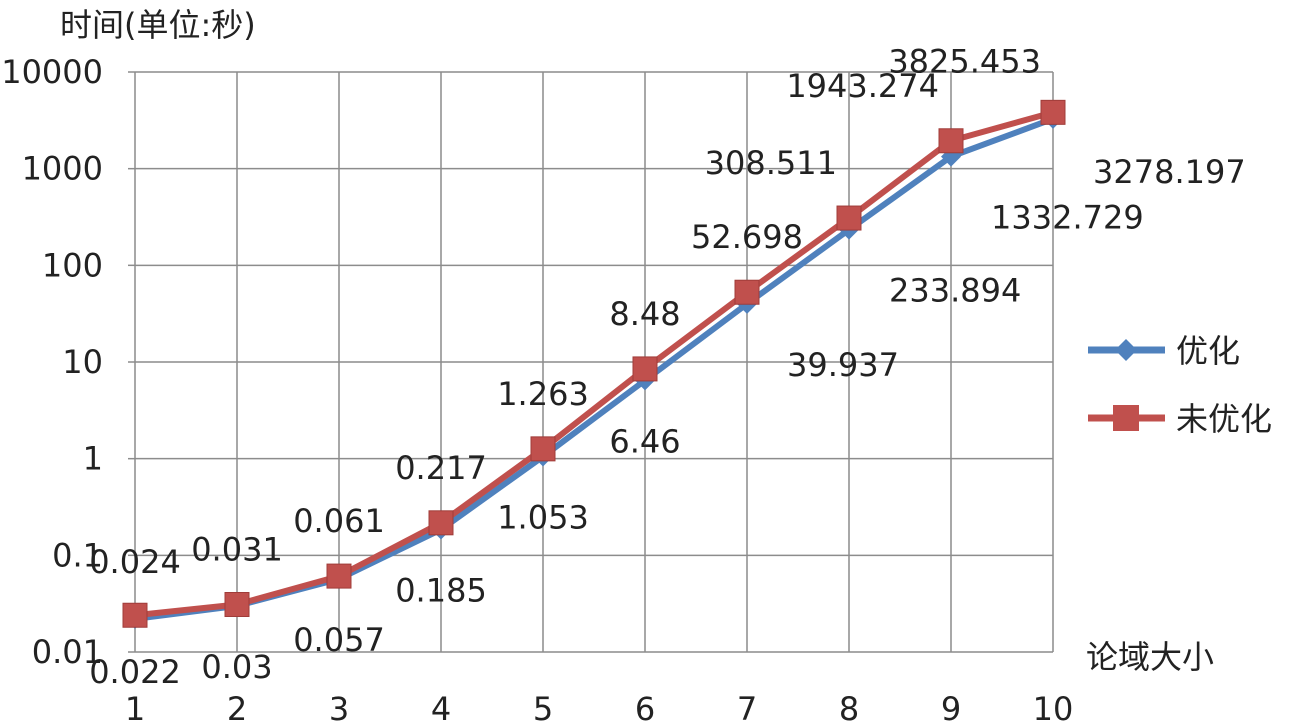  I want to click on x-tick-label: 4, so click(441, 708).